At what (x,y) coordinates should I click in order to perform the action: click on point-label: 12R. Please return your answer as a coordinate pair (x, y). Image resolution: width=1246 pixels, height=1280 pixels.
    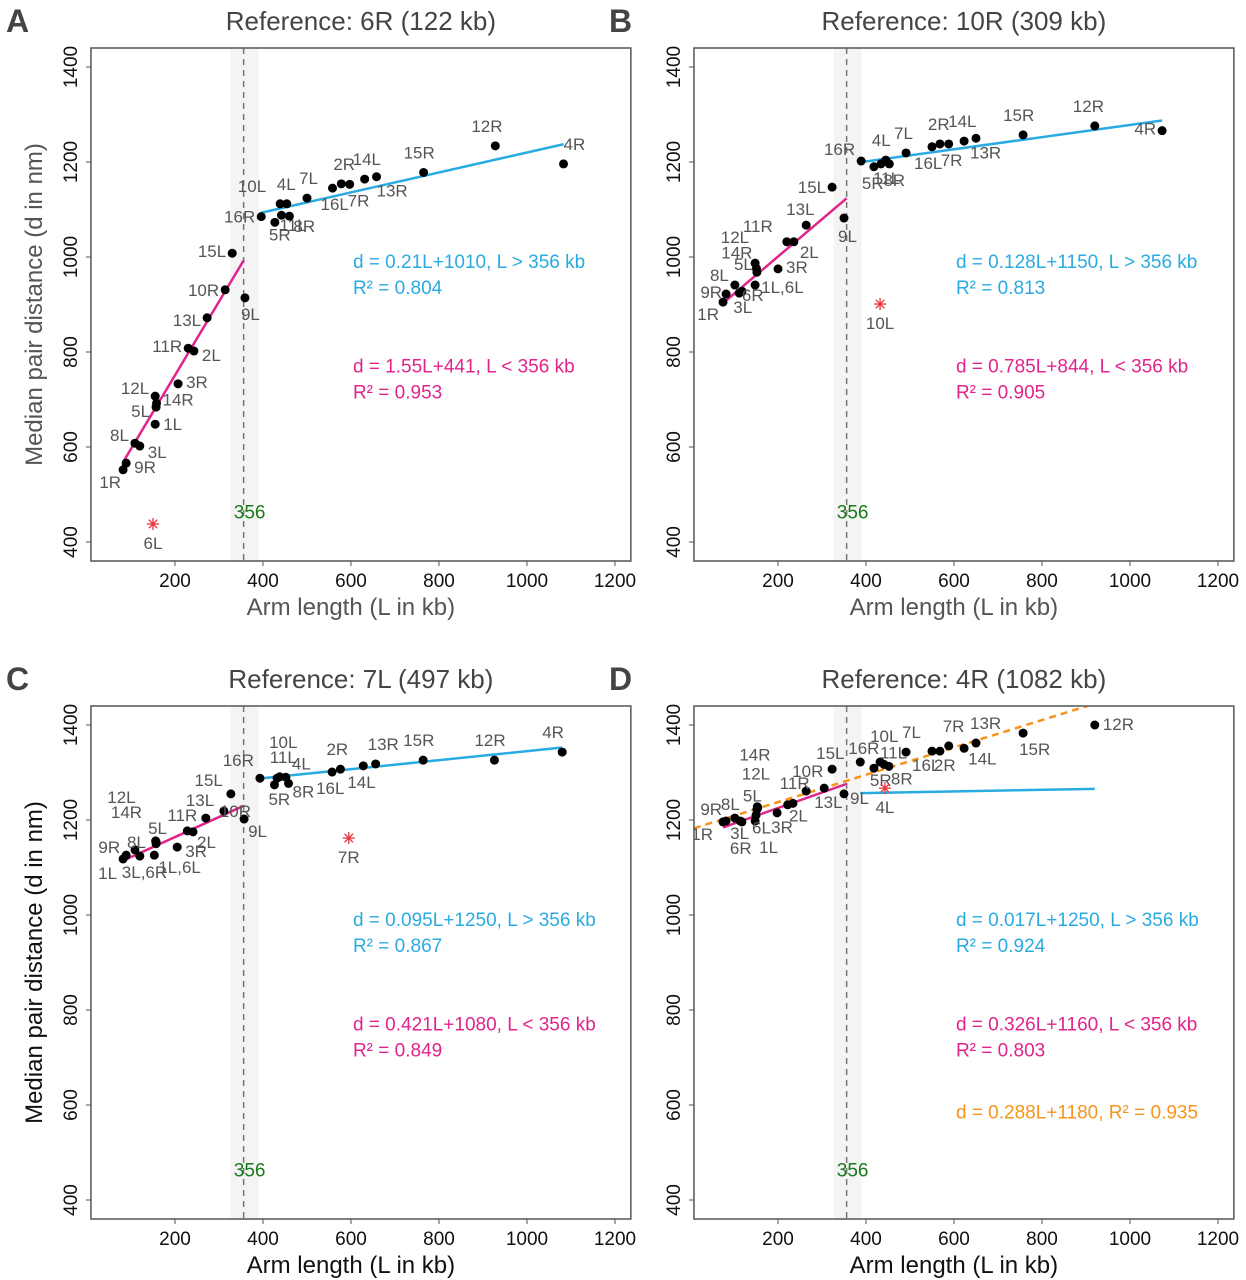
    Looking at the image, I should click on (1088, 106).